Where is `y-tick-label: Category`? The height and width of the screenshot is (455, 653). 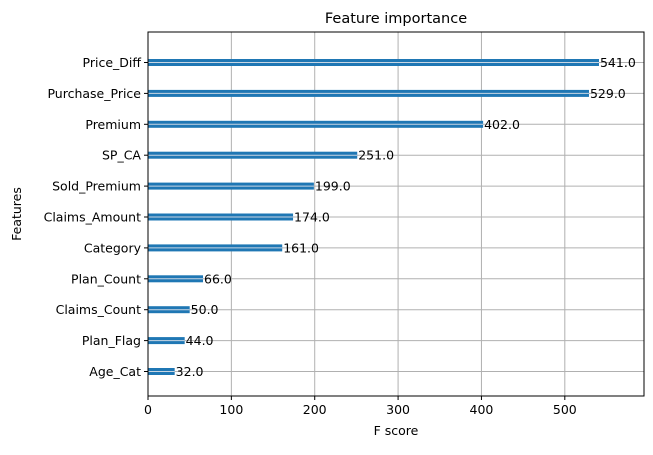
y-tick-label: Category is located at coordinates (113, 247).